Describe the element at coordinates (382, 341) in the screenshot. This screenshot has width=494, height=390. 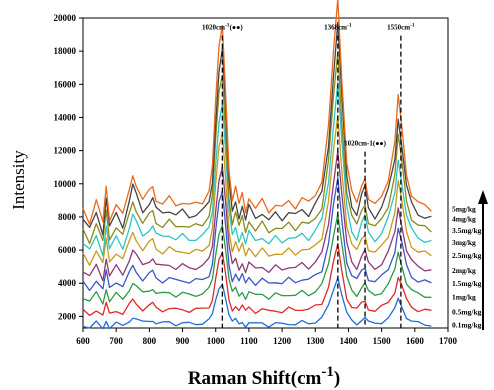
I see `x-tick-label: 1500` at that location.